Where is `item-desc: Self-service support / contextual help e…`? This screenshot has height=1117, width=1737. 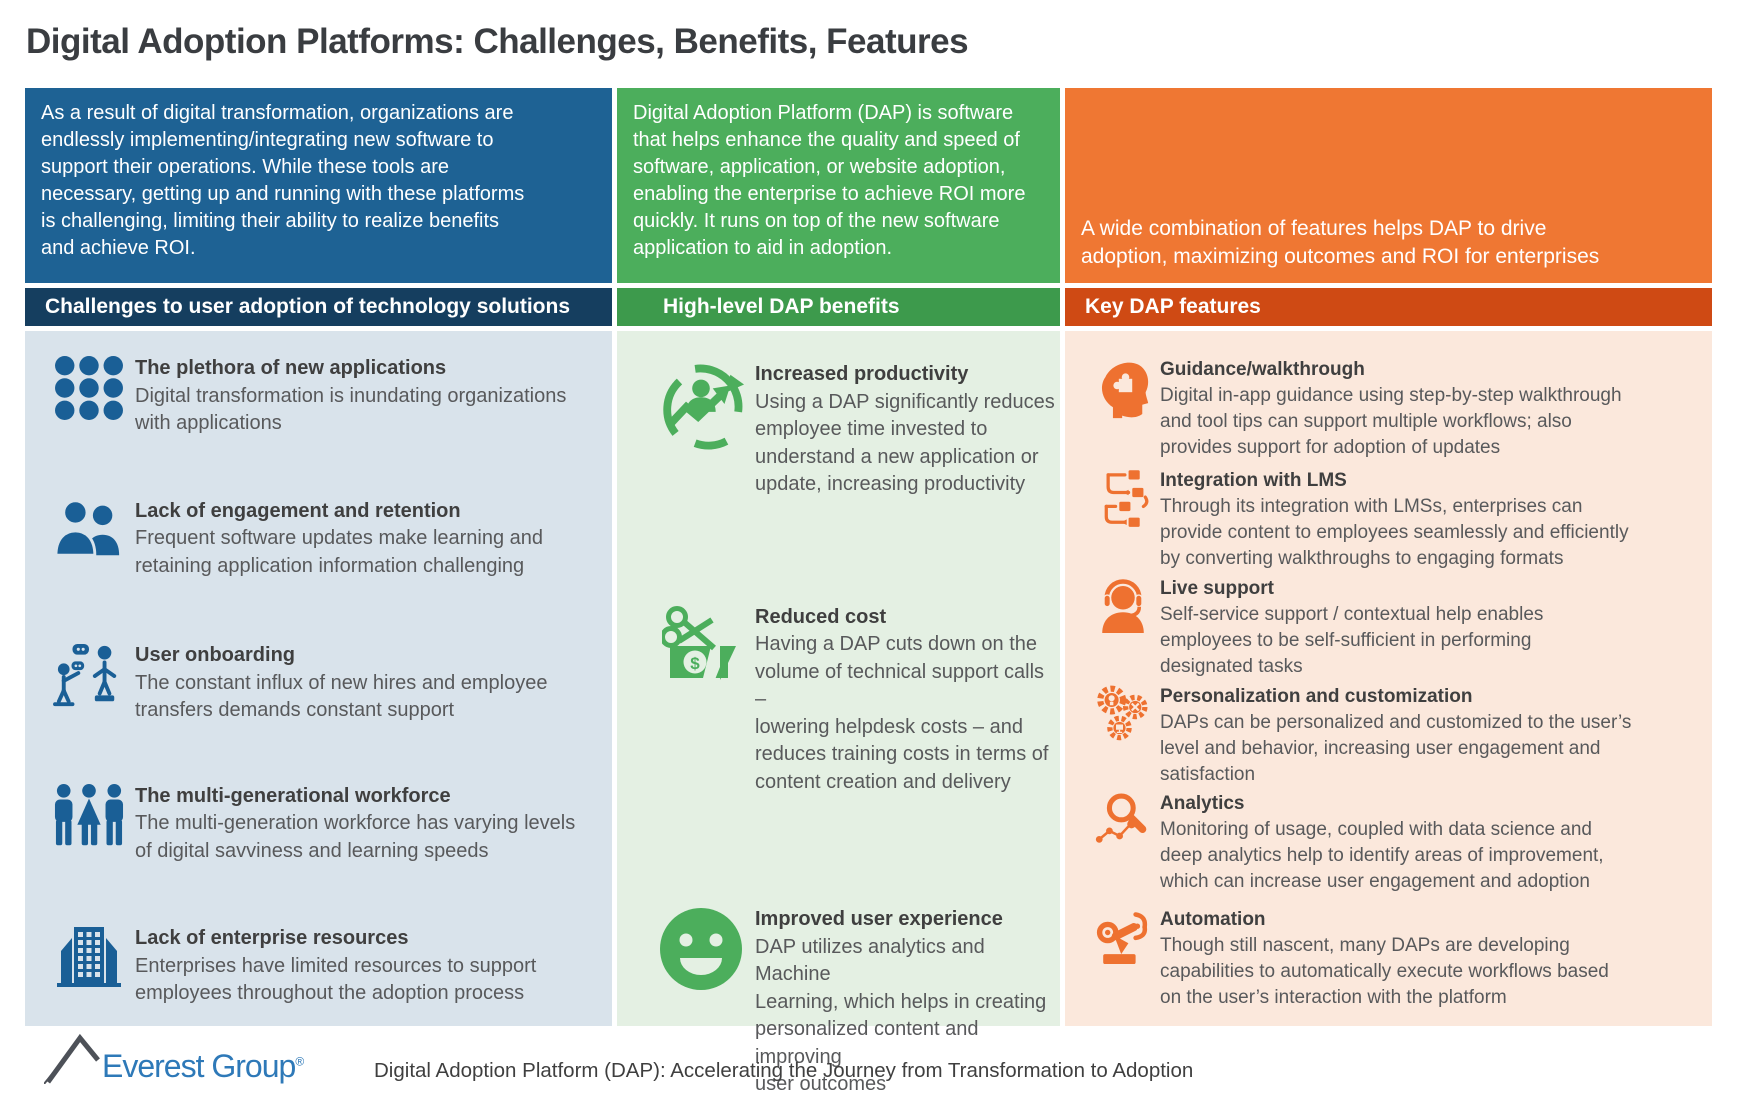 item-desc: Self-service support / contextual help e… is located at coordinates (1352, 640).